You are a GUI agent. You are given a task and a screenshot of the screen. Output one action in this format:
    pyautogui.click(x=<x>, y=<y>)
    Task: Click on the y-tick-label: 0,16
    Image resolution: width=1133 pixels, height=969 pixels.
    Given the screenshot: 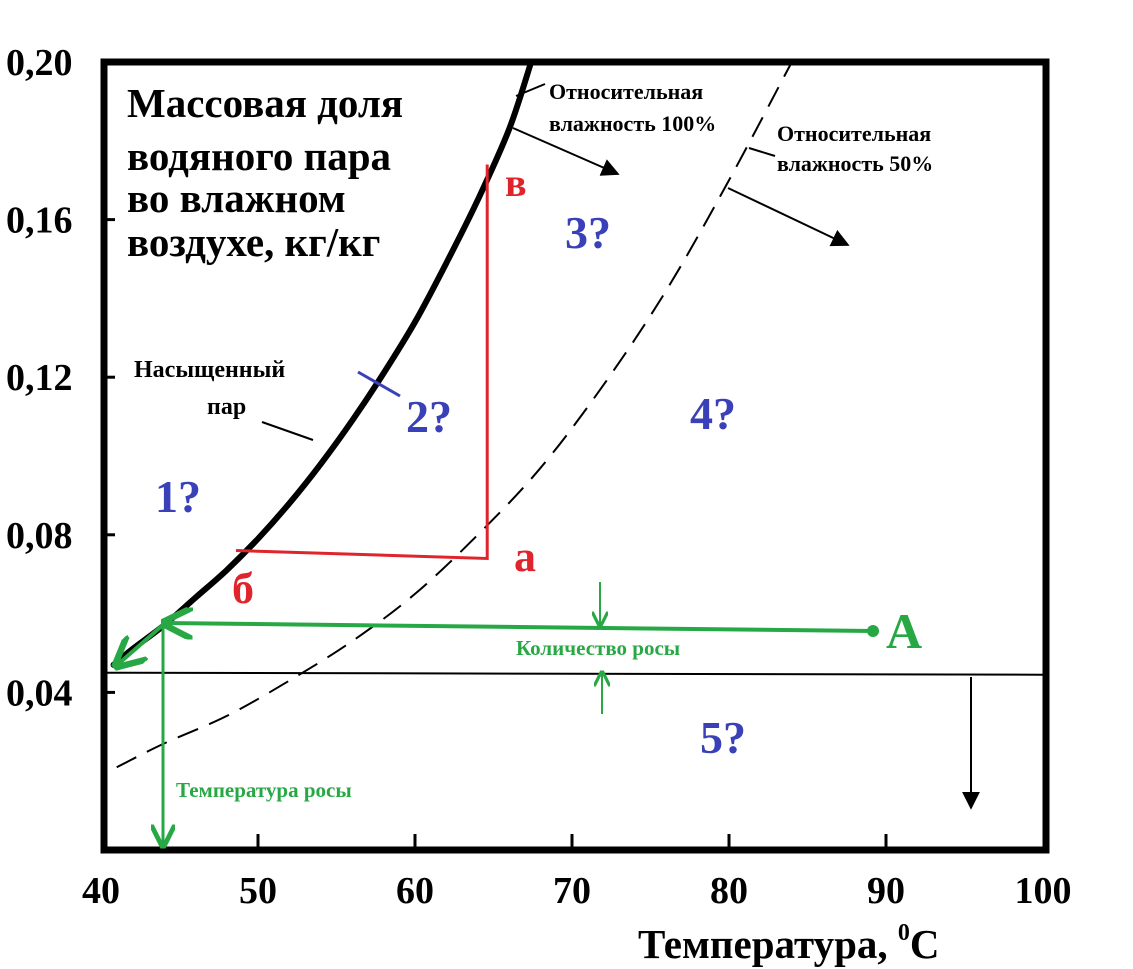 What is the action you would take?
    pyautogui.click(x=39, y=221)
    